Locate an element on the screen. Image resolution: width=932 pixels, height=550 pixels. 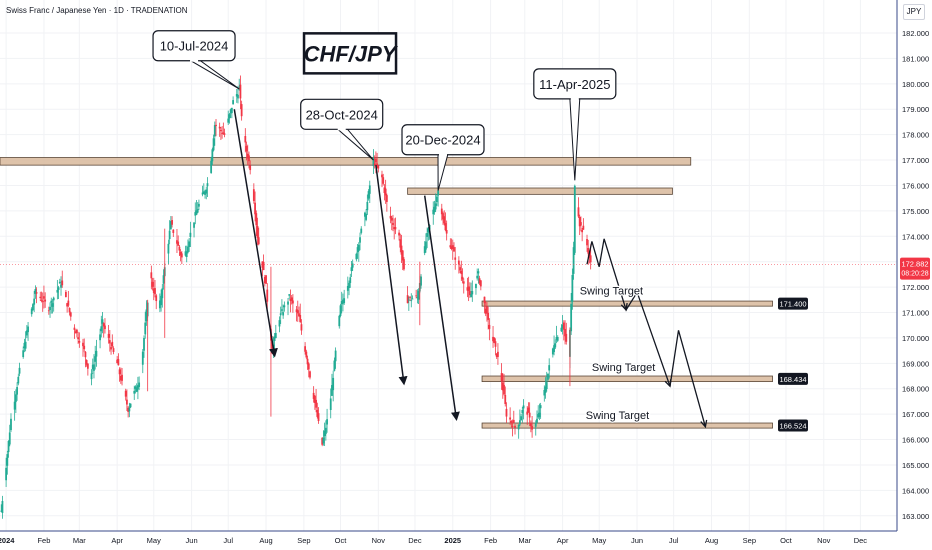
x-tick-label: Nov is located at coordinates (379, 540).